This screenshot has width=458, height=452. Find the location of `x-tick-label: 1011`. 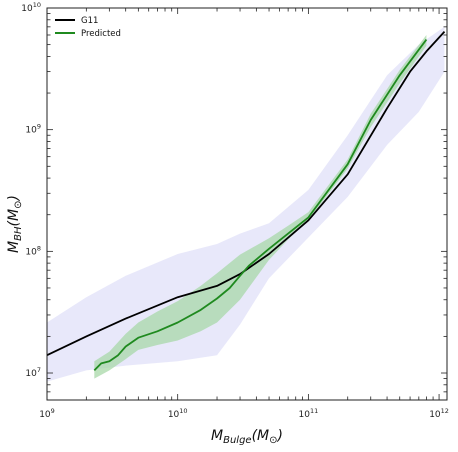

x-tick-label: 1011 is located at coordinates (309, 413).